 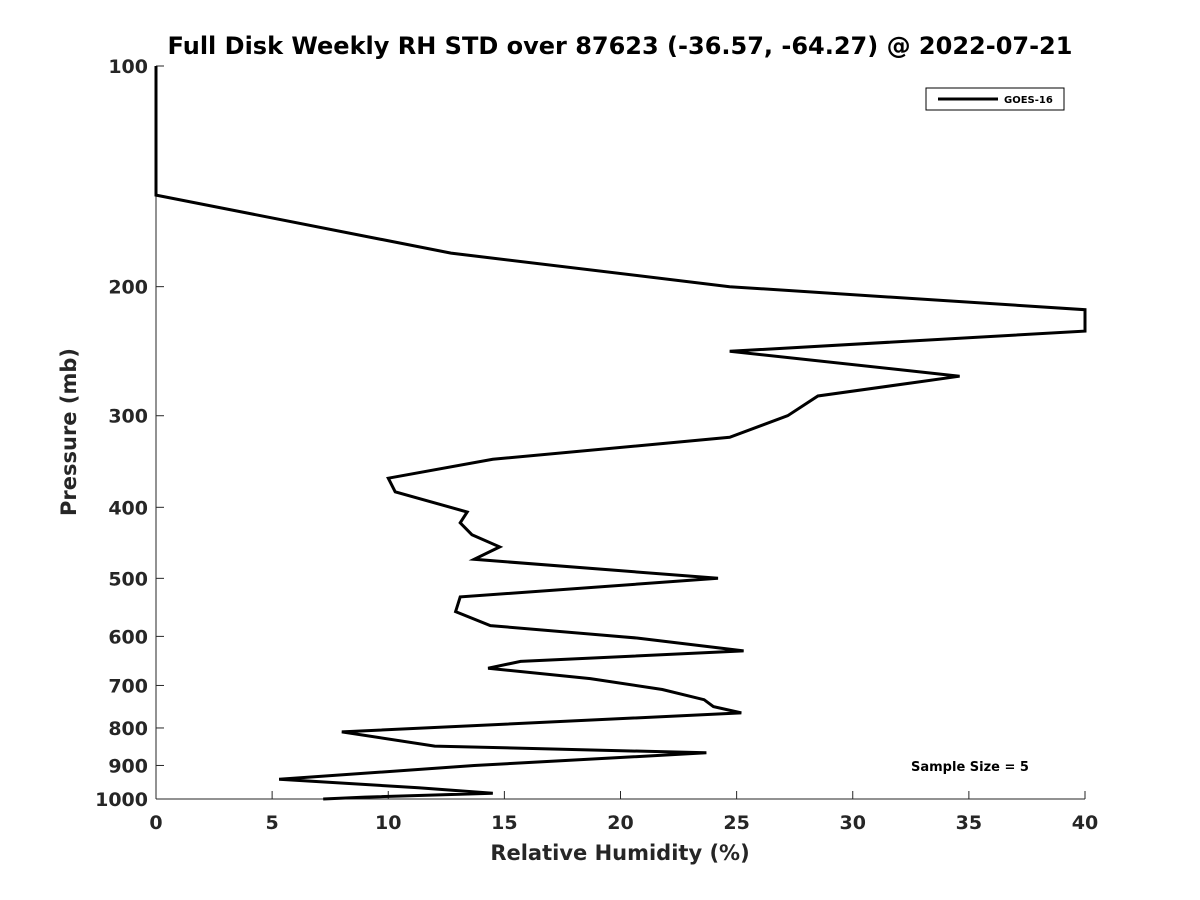 What do you see at coordinates (620, 823) in the screenshot?
I see `x-tick-label: 20` at bounding box center [620, 823].